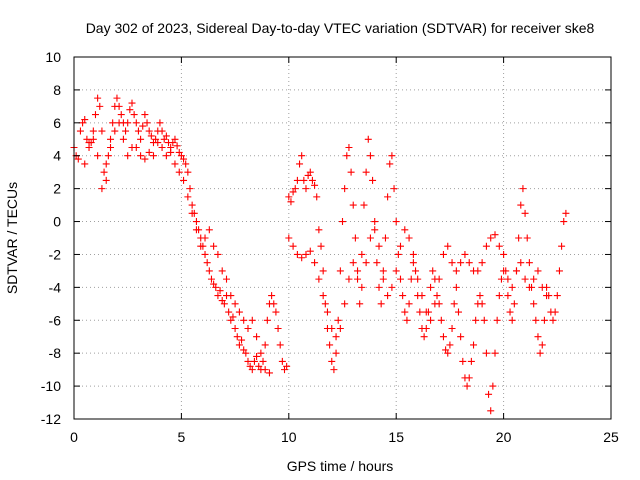 The height and width of the screenshot is (480, 640). What do you see at coordinates (611, 437) in the screenshot?
I see `x-tick-label: 25` at bounding box center [611, 437].